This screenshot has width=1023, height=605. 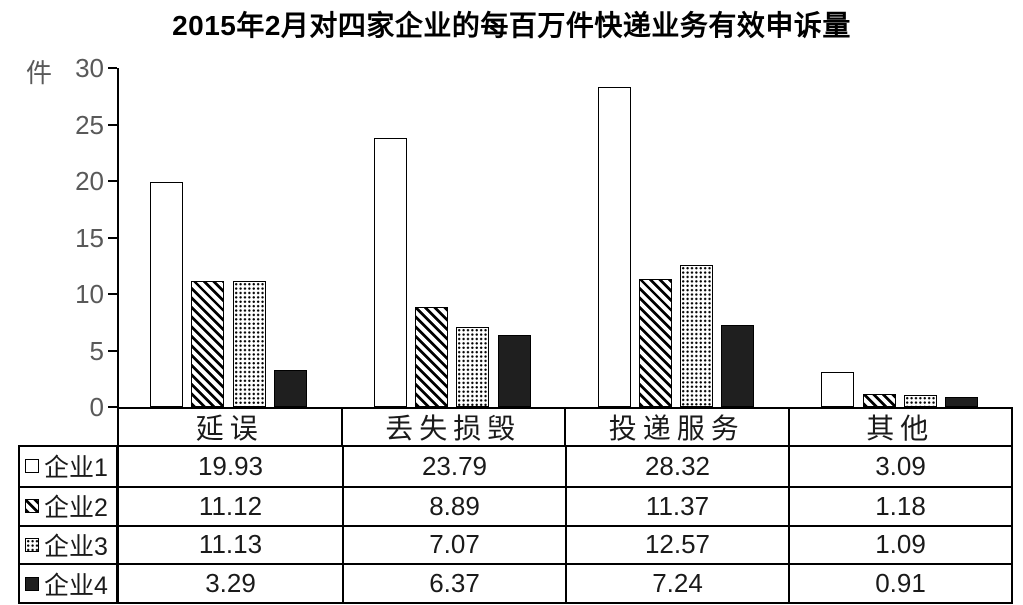 What do you see at coordinates (453, 544) in the screenshot?
I see `table-cell: 7.07` at bounding box center [453, 544].